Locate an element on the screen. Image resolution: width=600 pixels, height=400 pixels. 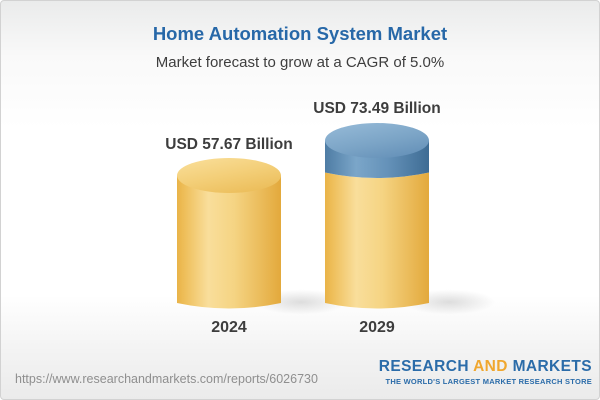
cylinder-2024-body is located at coordinates (229, 242).